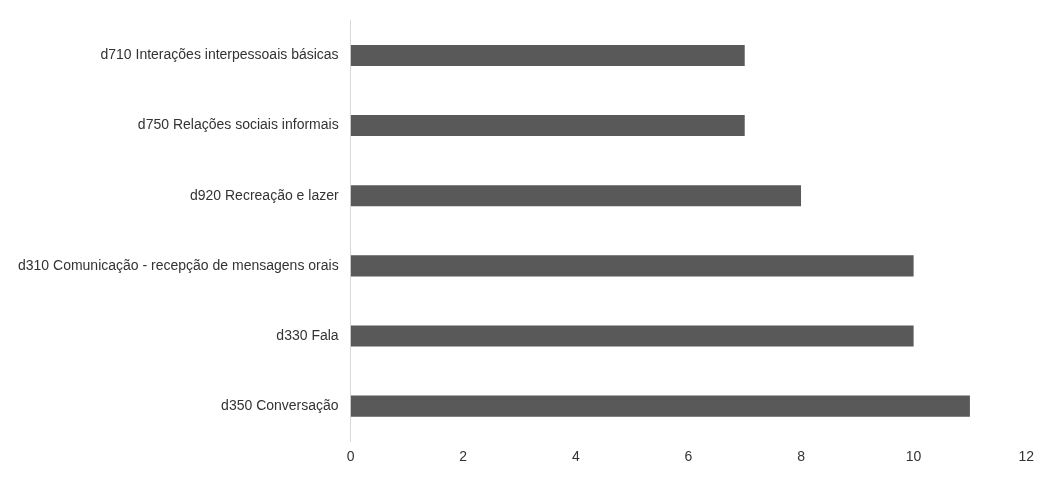  I want to click on y-tick-label: d310 Comunicação - recepção de mensagens orais, so click(178, 264).